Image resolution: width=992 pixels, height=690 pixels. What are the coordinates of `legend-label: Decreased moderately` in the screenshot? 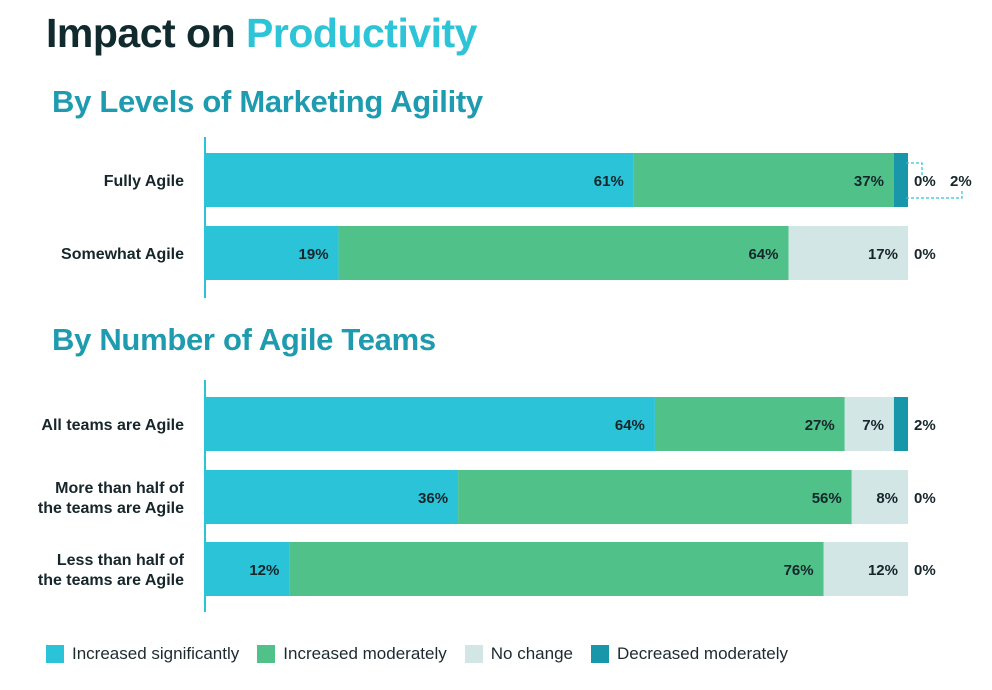 It's located at (702, 653).